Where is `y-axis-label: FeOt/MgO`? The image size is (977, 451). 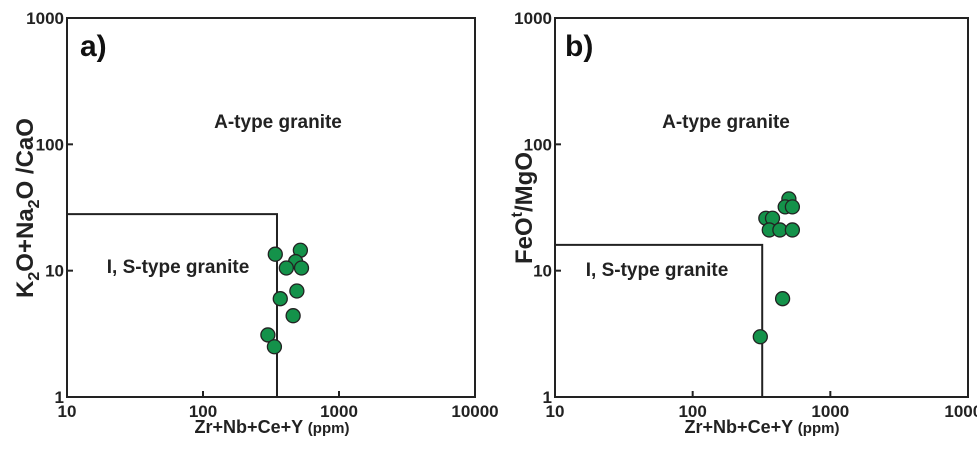 y-axis-label: FeOt/MgO is located at coordinates (523, 208).